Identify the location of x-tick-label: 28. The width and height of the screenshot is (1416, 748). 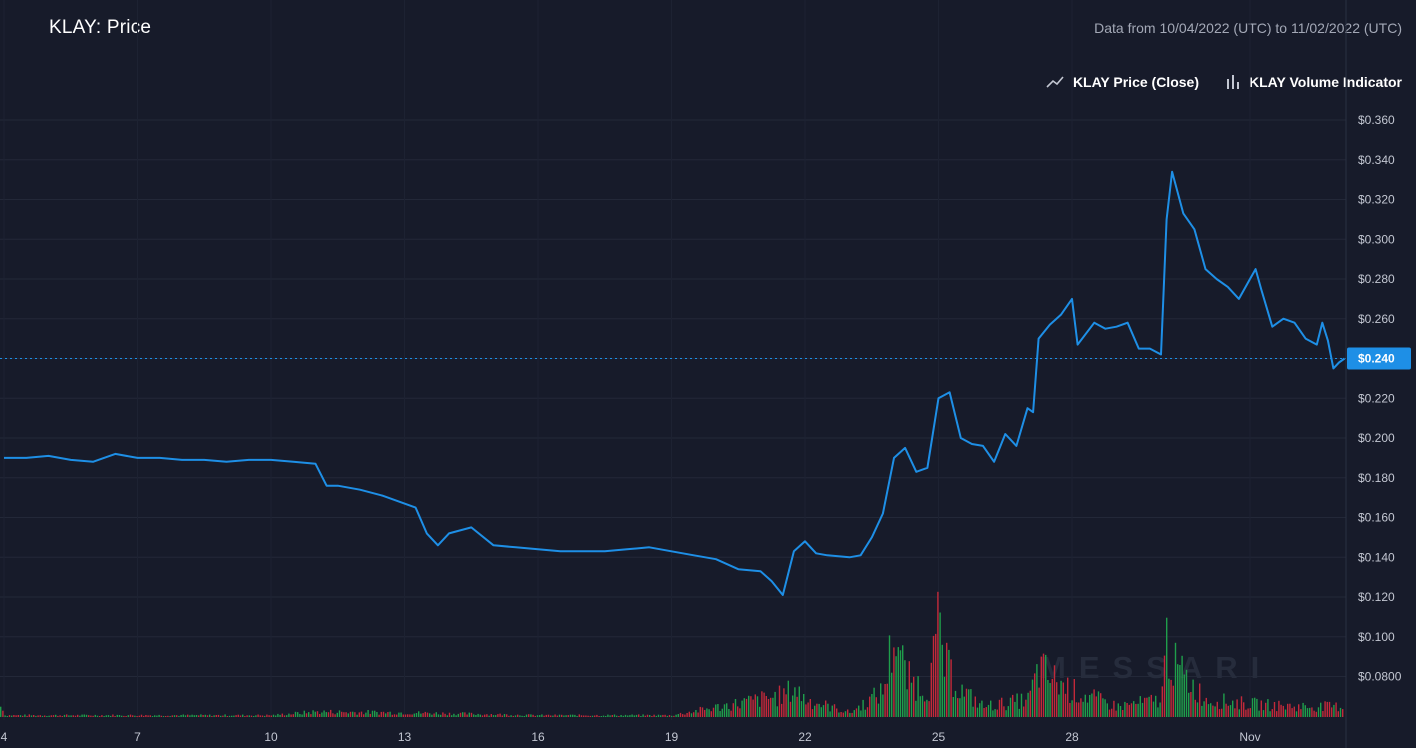
(1072, 737).